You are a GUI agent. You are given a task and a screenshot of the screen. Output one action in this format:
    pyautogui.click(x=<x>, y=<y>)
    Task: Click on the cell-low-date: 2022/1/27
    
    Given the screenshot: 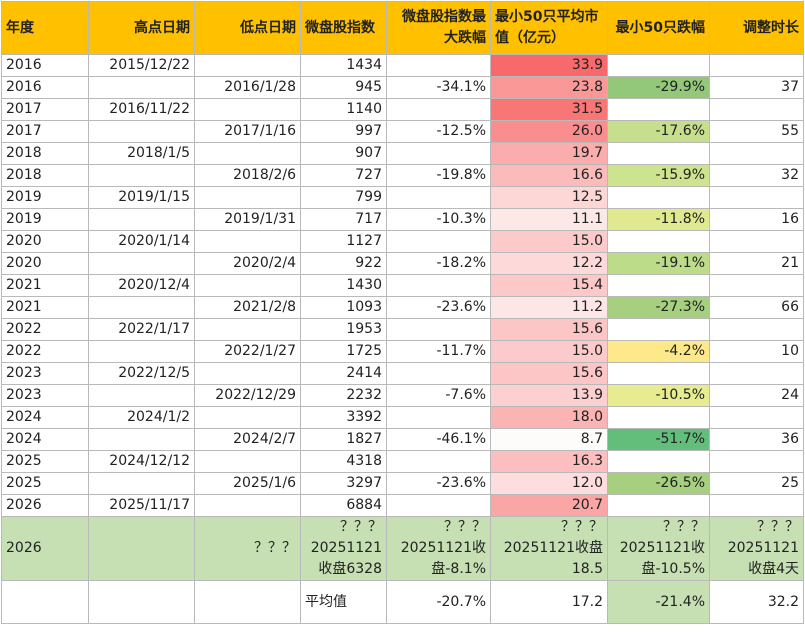 What is the action you would take?
    pyautogui.click(x=247, y=351)
    